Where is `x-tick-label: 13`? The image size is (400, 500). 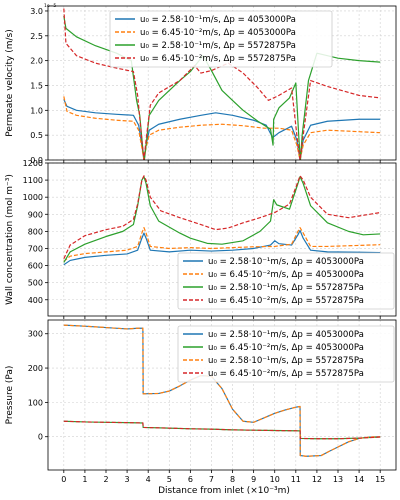 x-tick-label: 13 is located at coordinates (338, 479).